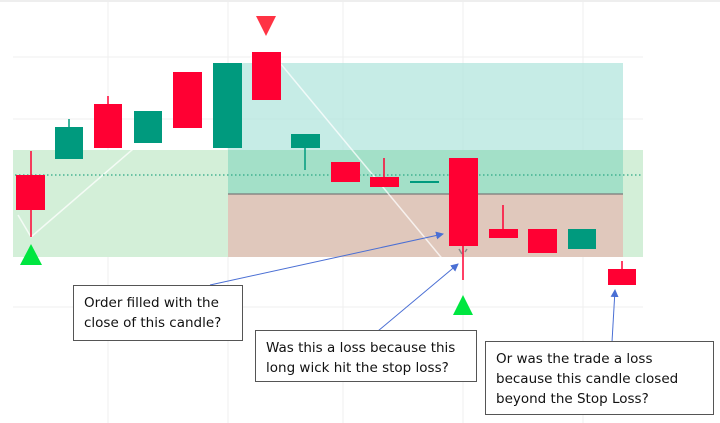 This screenshot has height=423, width=720. I want to click on top-border, so click(360, 1).